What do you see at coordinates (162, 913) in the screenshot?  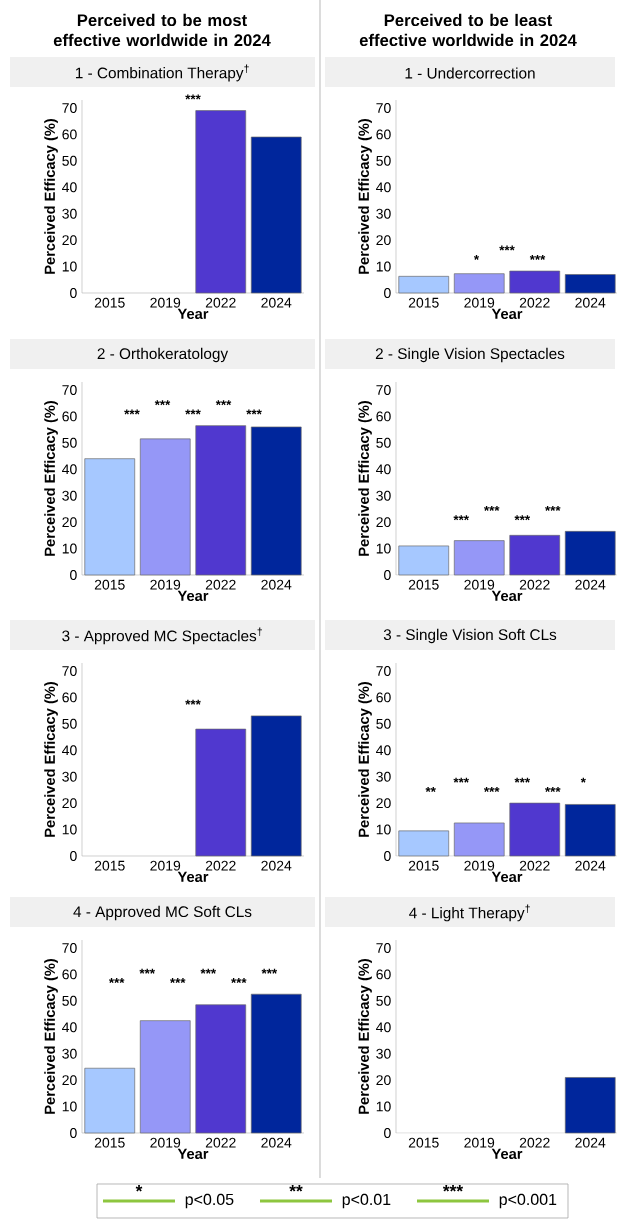 I see `chart-title: 4 - Approved MC Soft CLs` at bounding box center [162, 913].